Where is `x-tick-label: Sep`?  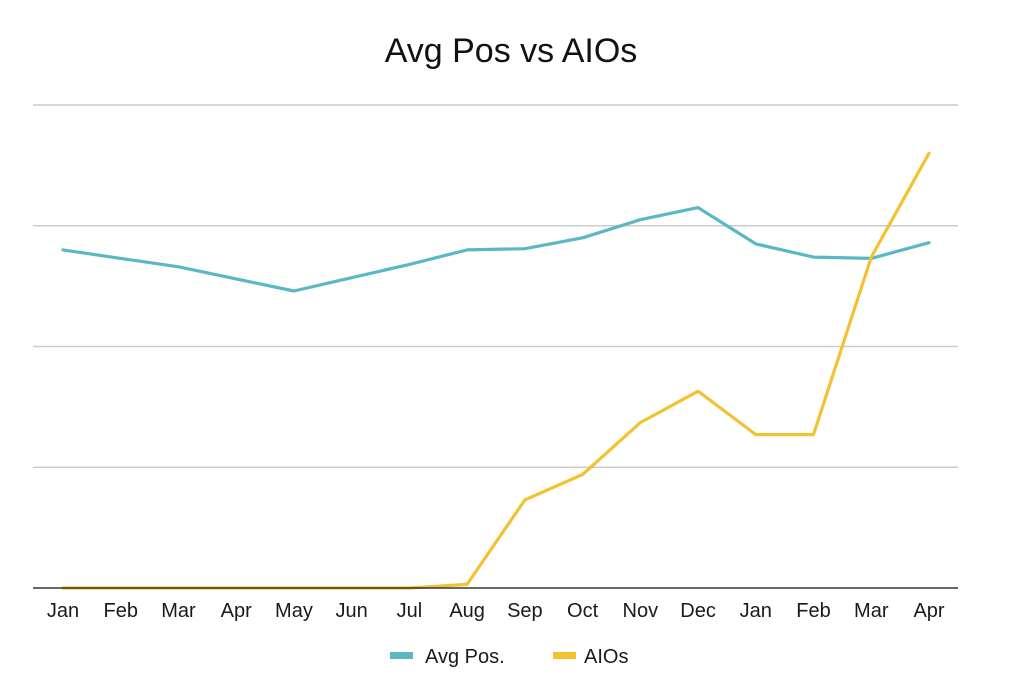
x-tick-label: Sep is located at coordinates (525, 611).